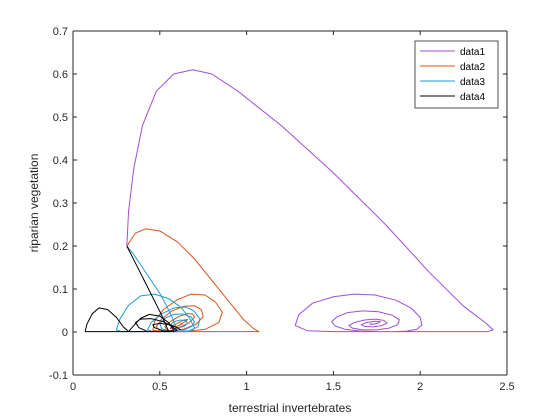 The width and height of the screenshot is (560, 420). Describe the element at coordinates (506, 387) in the screenshot. I see `x-tick-label: 2.5` at that location.